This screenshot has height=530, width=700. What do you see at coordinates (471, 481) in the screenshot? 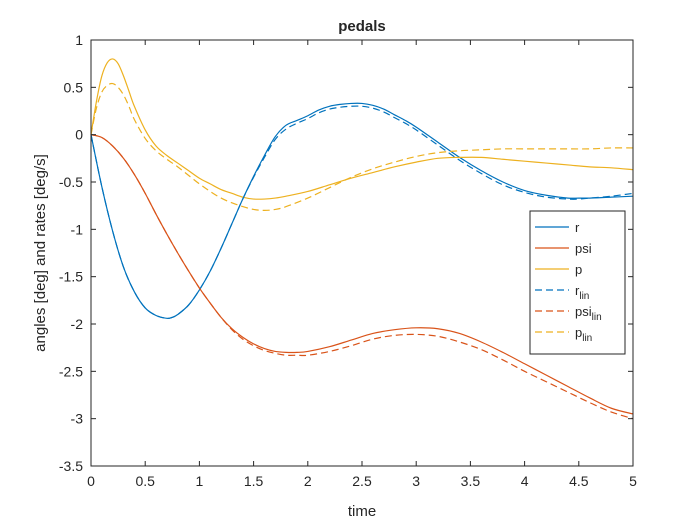
I see `x-tick-label: 3.5` at bounding box center [471, 481].